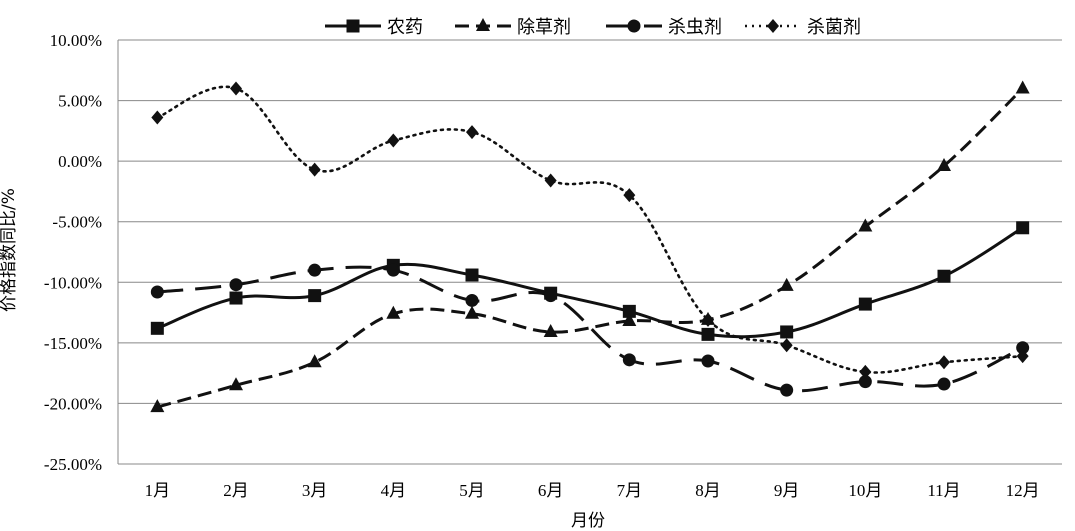 Image resolution: width=1075 pixels, height=531 pixels. Describe the element at coordinates (9, 250) in the screenshot. I see `y-axis-label: 价格指数同比/%` at that location.